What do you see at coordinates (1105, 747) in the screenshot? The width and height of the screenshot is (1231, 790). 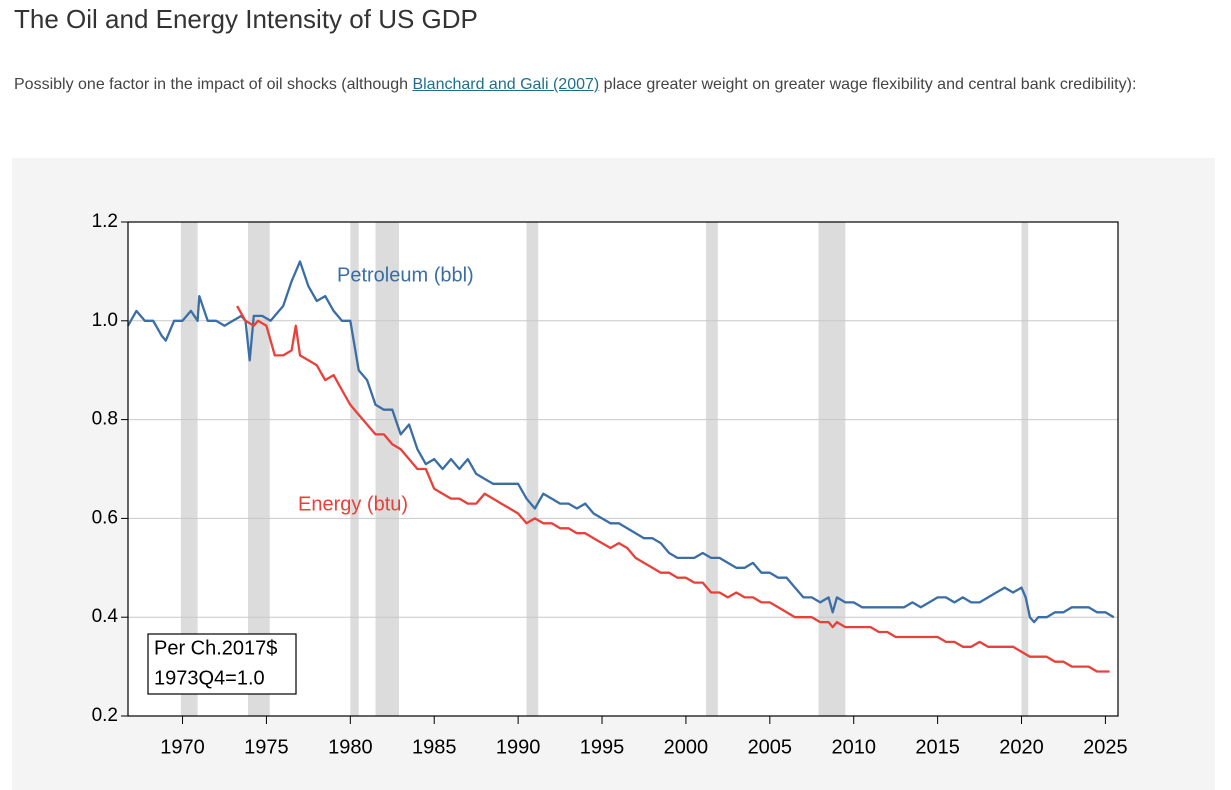 I see `x-tick-label: 2025` at bounding box center [1105, 747].